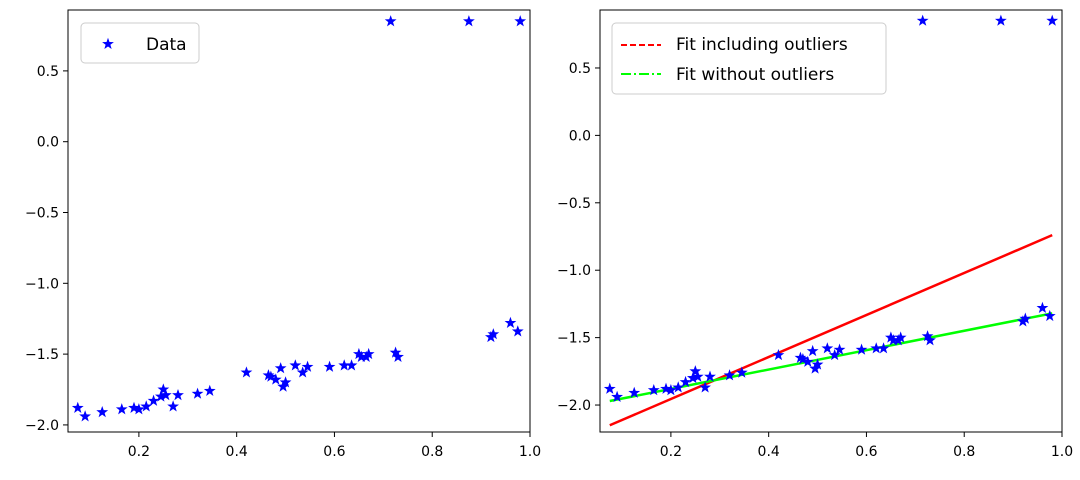 The image size is (1080, 480). I want to click on right-x-axis: 0.2 0.4 0.6 0.8 1.0, so click(866, 446).